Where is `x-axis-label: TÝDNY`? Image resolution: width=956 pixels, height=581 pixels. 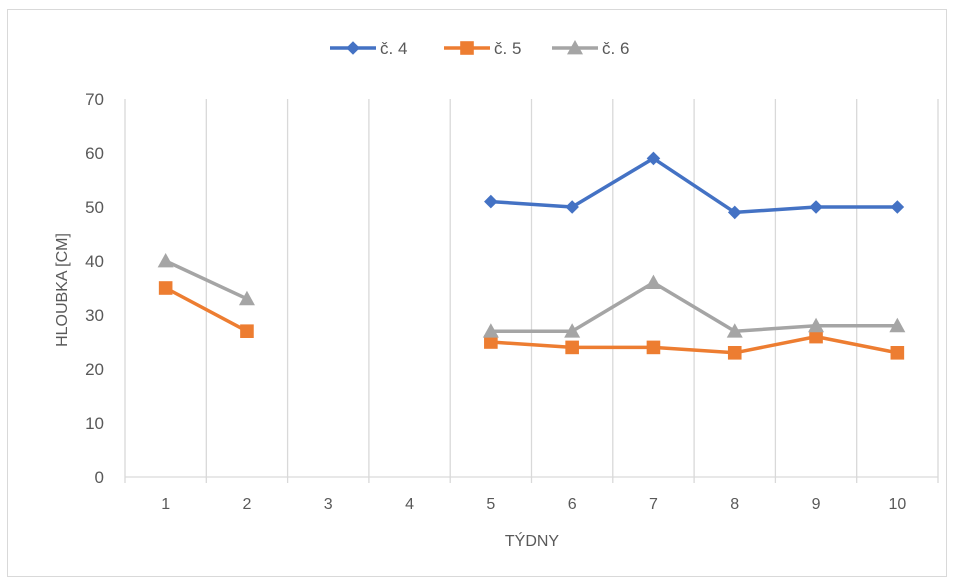
x-axis-label: TÝDNY is located at coordinates (532, 540).